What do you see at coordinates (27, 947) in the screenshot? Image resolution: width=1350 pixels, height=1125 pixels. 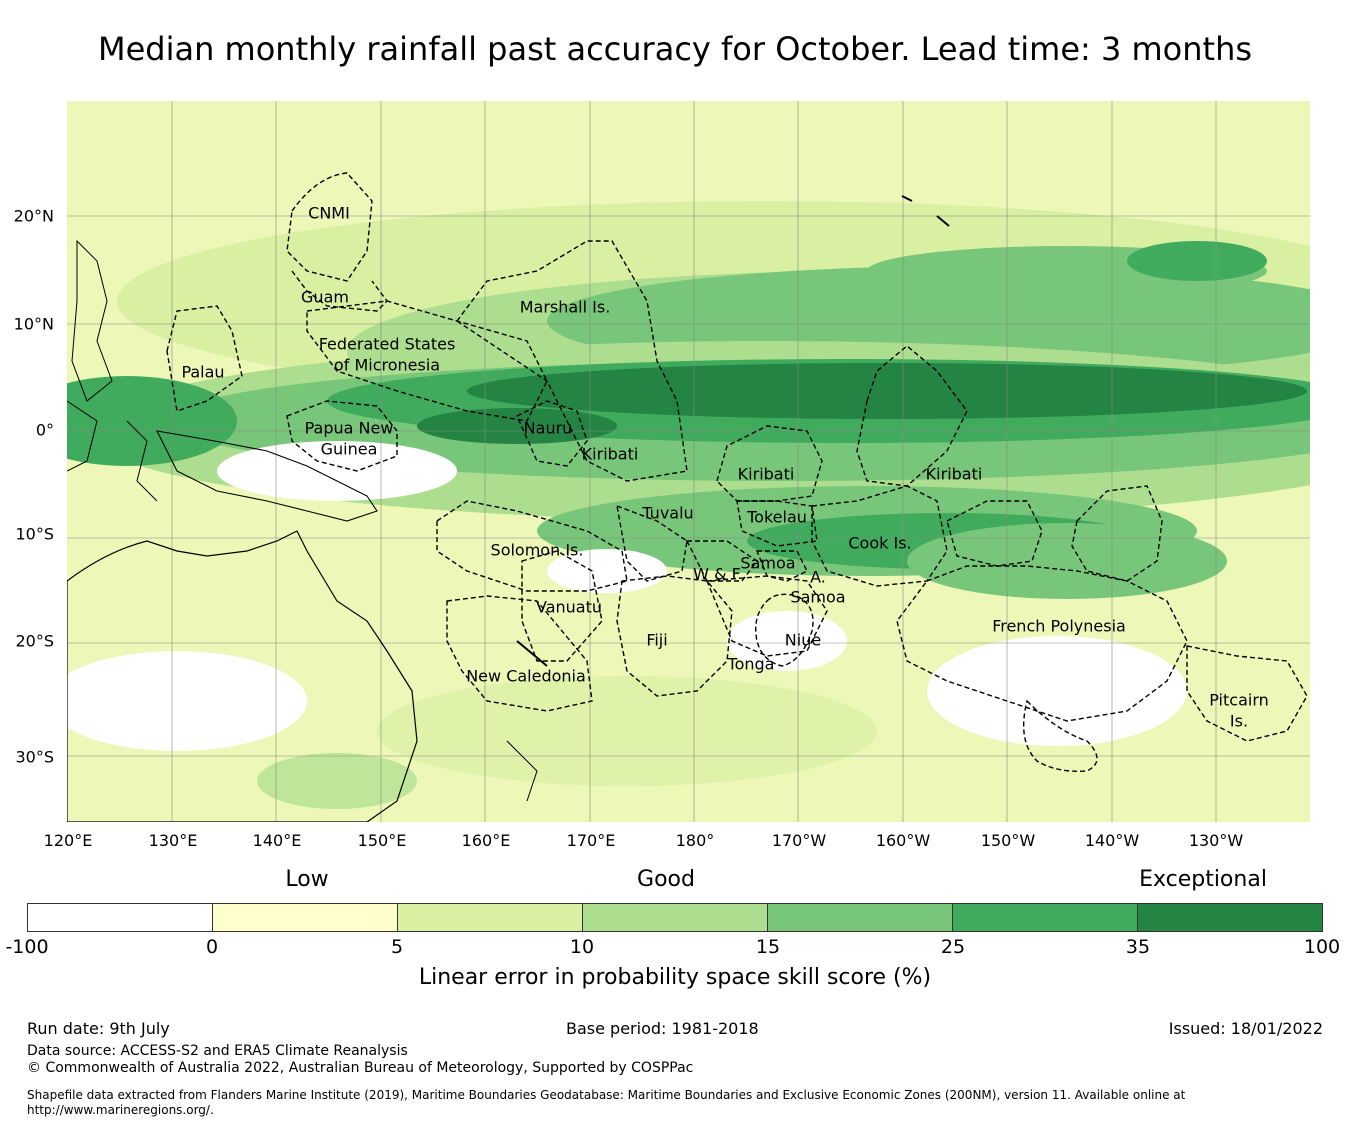 I see `colorbar-tick: -100` at bounding box center [27, 947].